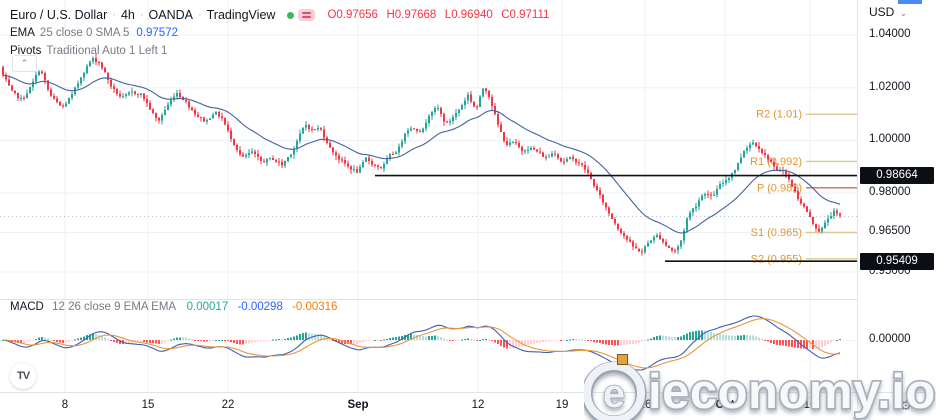  Describe the element at coordinates (910, 2) in the screenshot. I see `top-right-accent-bar` at that location.